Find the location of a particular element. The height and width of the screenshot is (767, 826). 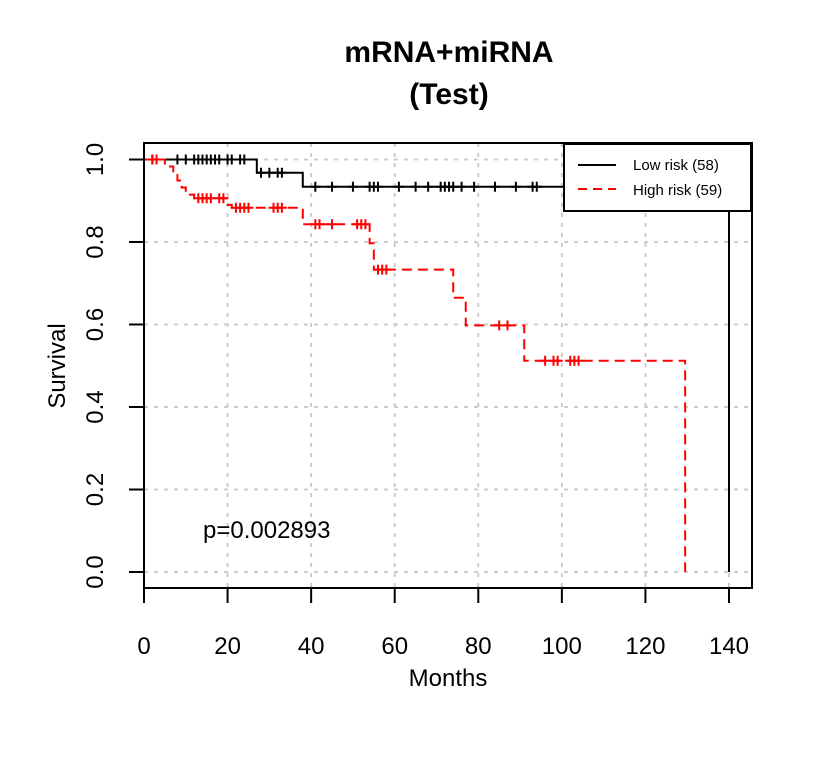

x-tick-label-5: 100 is located at coordinates (562, 646).